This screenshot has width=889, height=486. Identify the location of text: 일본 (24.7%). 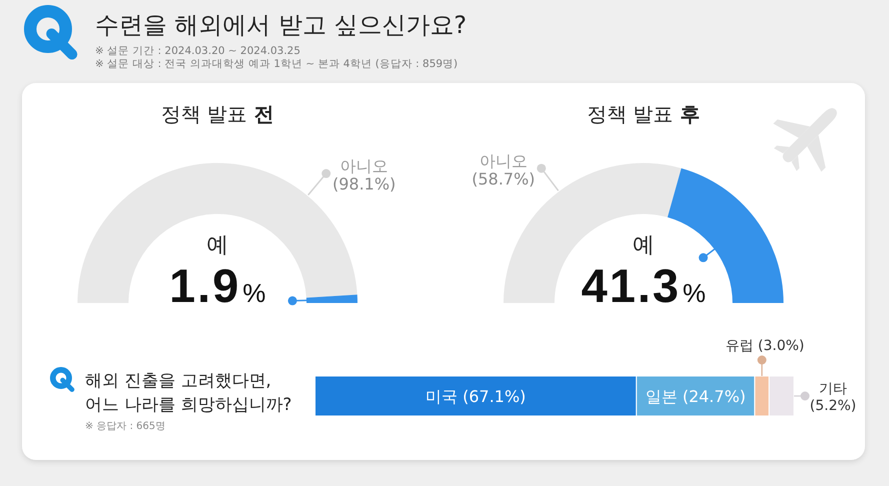
(695, 396).